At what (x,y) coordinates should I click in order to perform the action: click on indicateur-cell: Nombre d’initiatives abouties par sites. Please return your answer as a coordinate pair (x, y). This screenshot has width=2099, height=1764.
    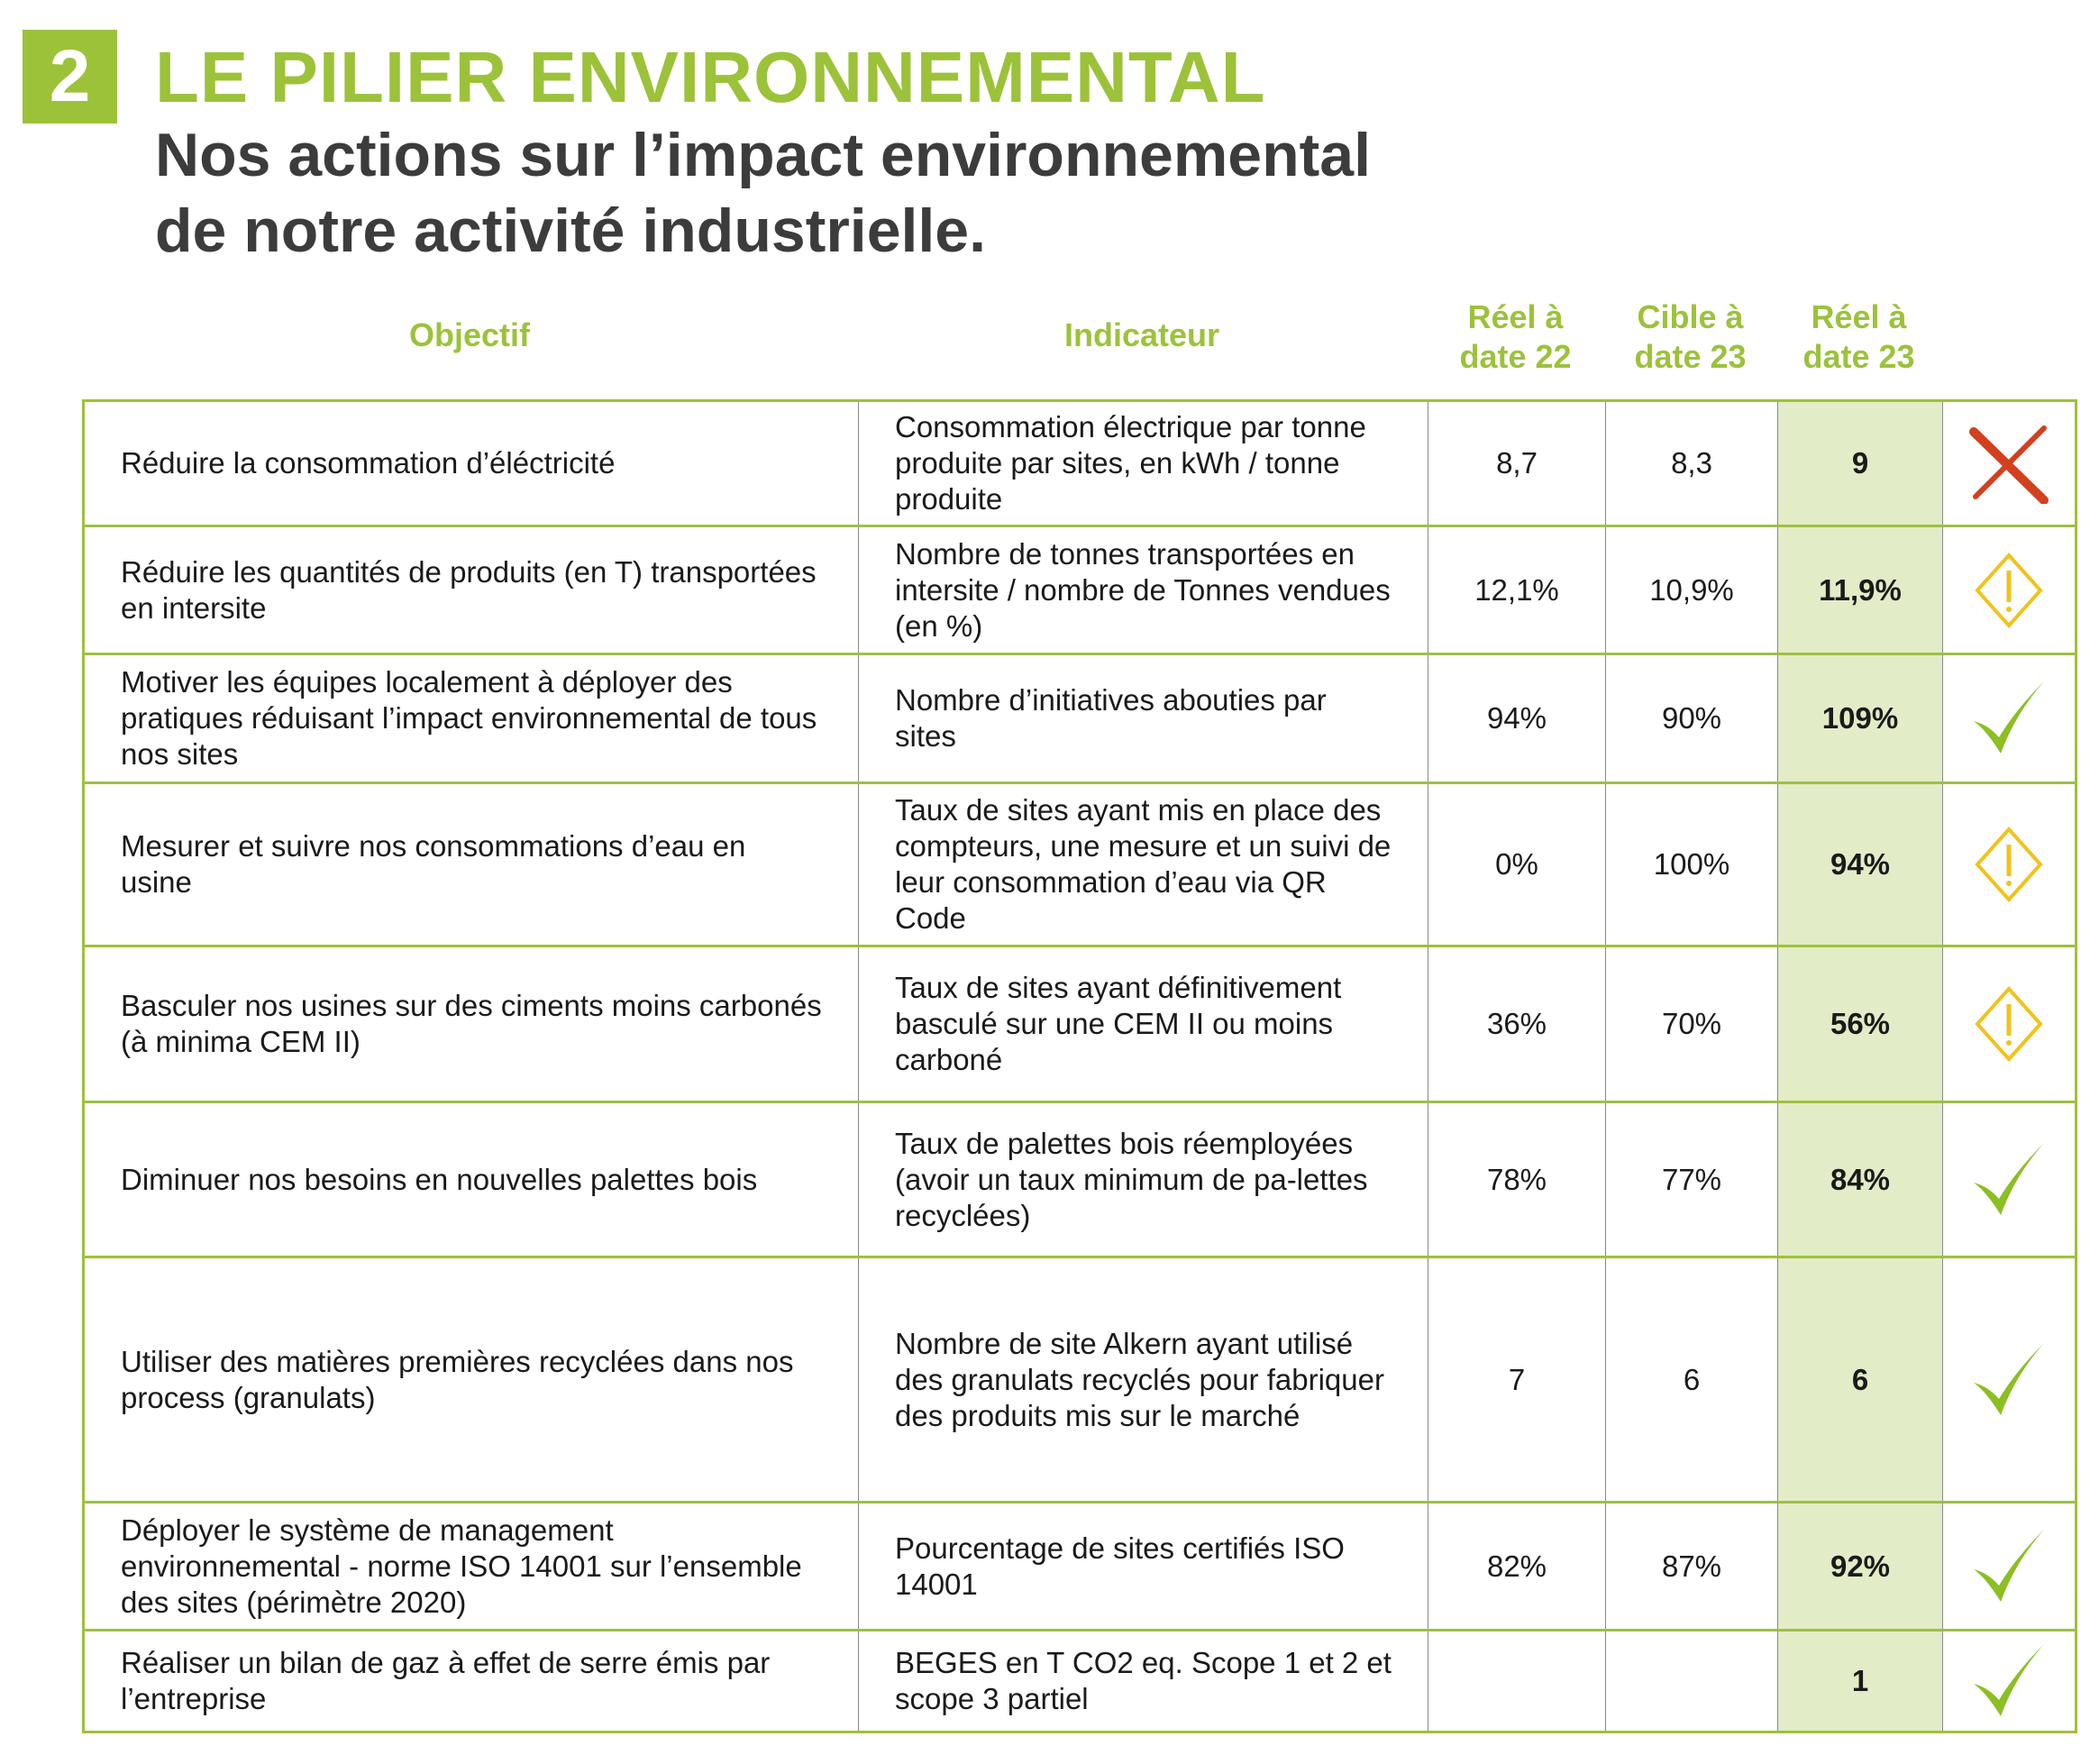
    Looking at the image, I should click on (1143, 718).